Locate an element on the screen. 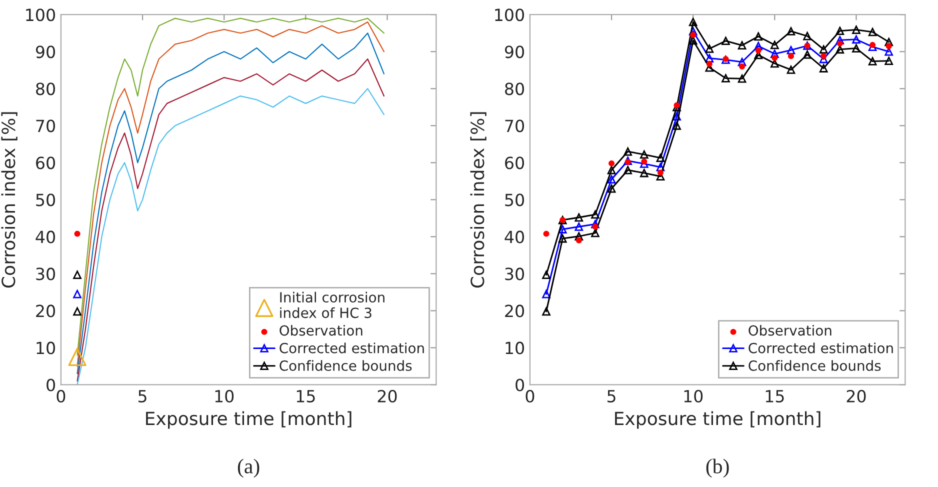  x-axis-title: Exposure time [month] is located at coordinates (249, 420).